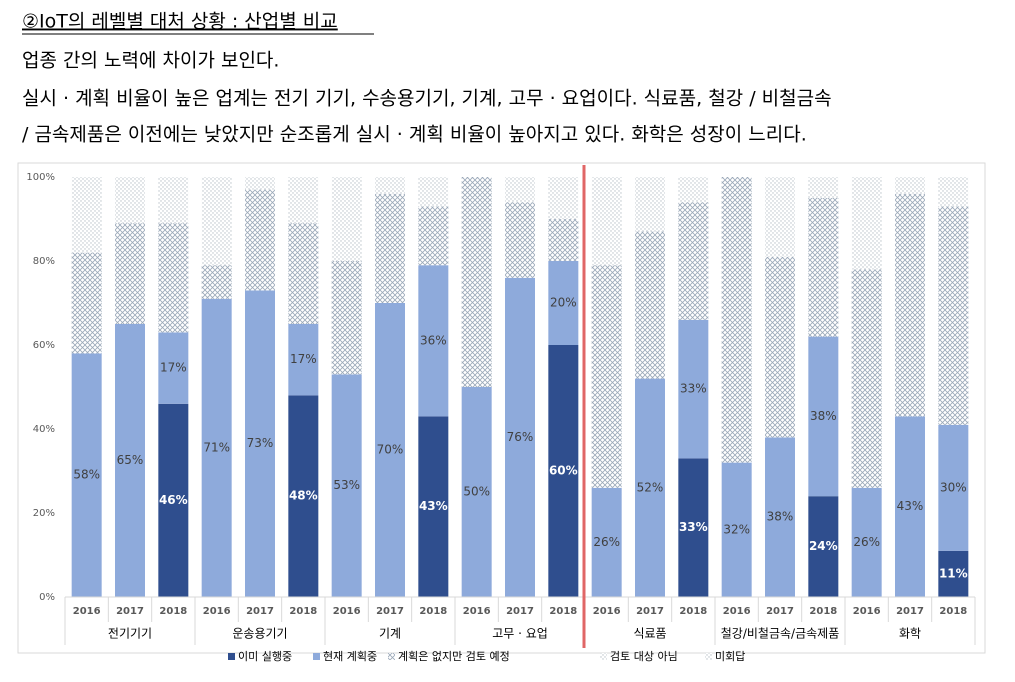  I want to click on data-label: 76%, so click(520, 437).